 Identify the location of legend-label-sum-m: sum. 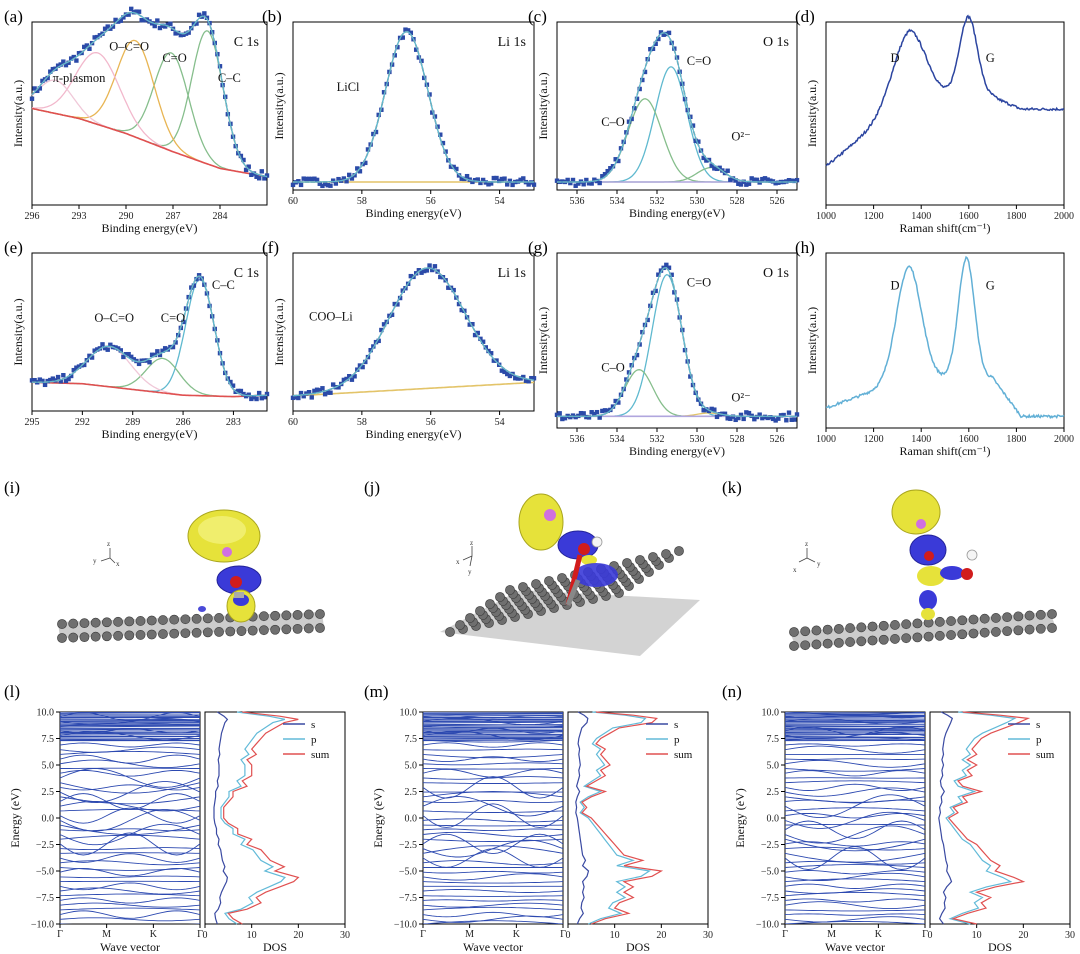
(683, 755).